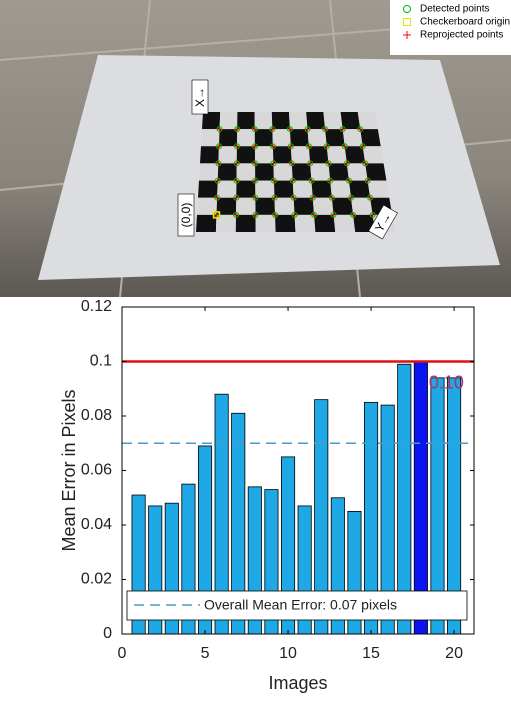  What do you see at coordinates (371, 653) in the screenshot?
I see `x-tick-label: 15` at bounding box center [371, 653].